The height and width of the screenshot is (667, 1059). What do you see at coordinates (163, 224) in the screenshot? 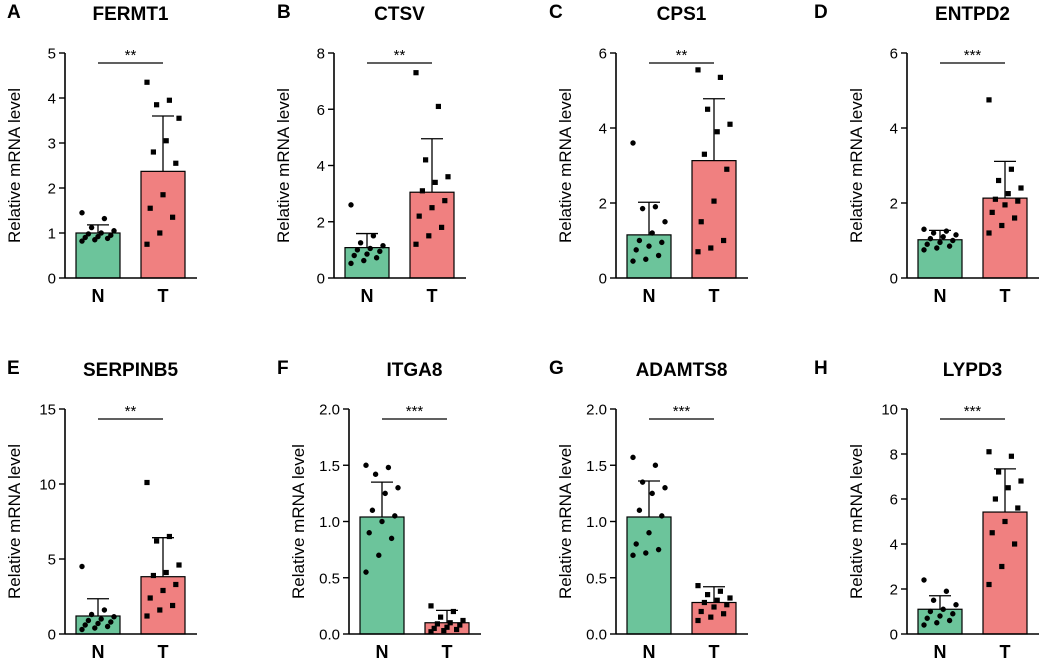
I see `bar-T` at bounding box center [163, 224].